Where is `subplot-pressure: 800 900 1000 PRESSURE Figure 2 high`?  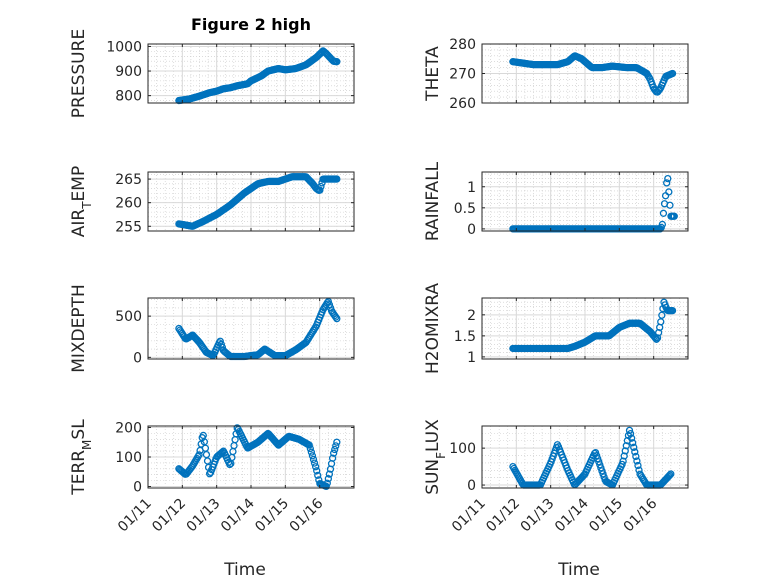 subplot-pressure: 800 900 1000 PRESSURE Figure 2 high is located at coordinates (212, 66).